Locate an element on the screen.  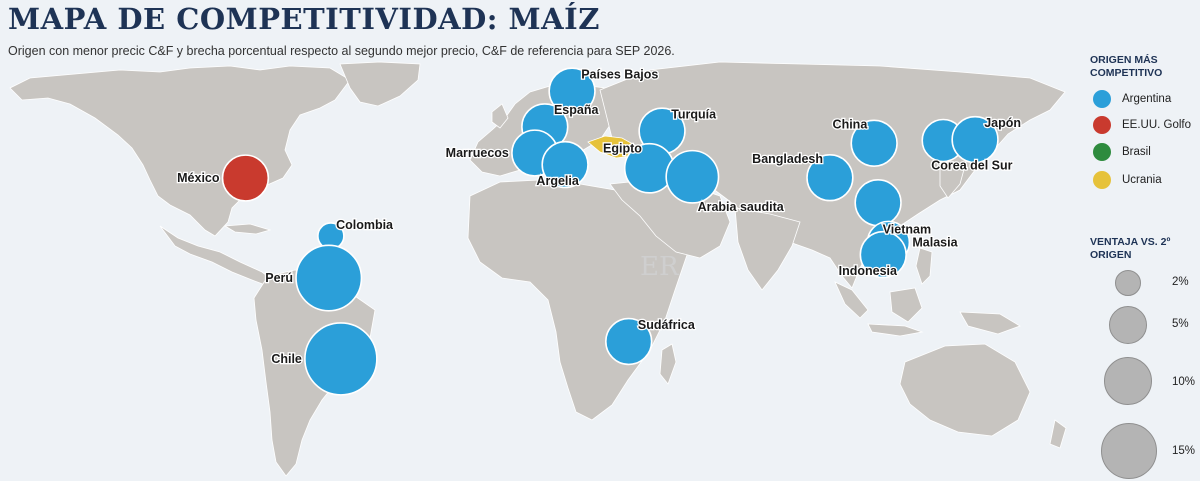
label-sudáfrica: Sudáfrica is located at coordinates (667, 325).